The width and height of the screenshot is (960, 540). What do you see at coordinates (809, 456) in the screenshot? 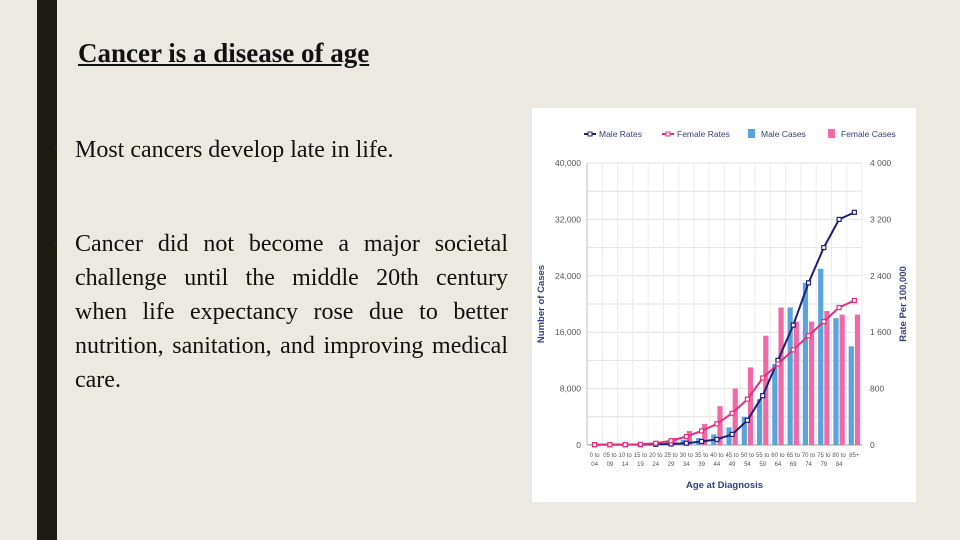
I see `x-tick-label: 70 to` at bounding box center [809, 456].